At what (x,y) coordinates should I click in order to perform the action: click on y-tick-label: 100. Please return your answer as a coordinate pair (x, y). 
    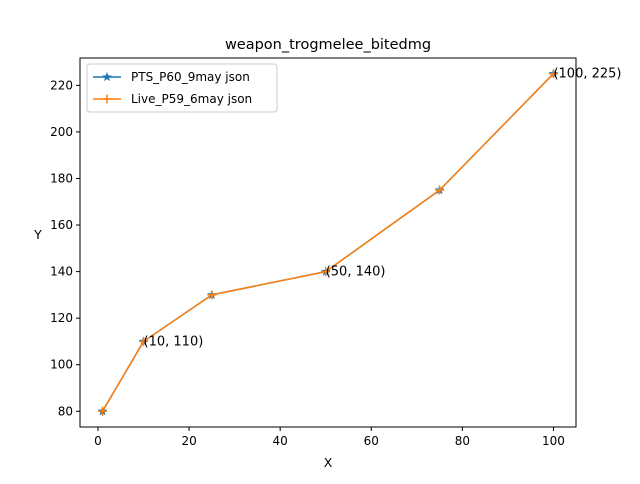
    Looking at the image, I should click on (61, 365).